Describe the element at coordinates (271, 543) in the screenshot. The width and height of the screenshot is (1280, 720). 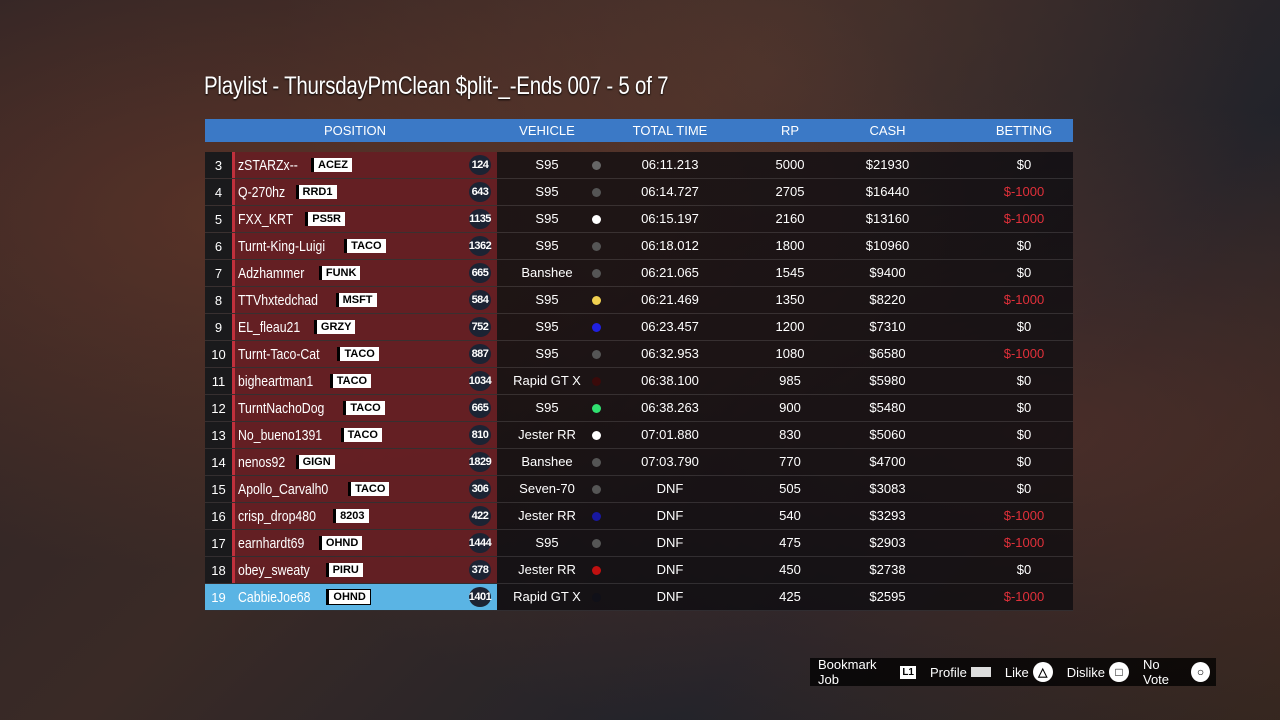
I see `player-name: earnhardt69` at that location.